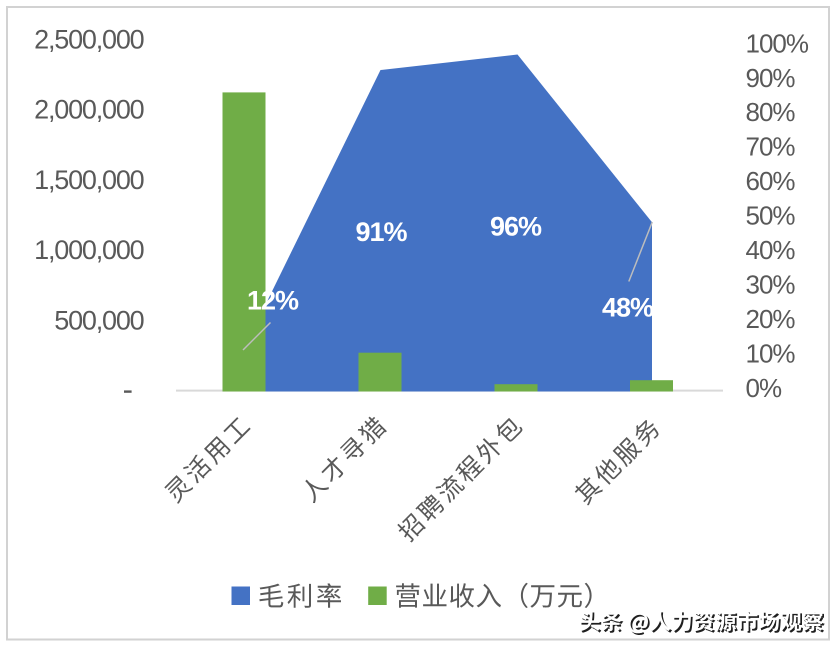 This screenshot has height=652, width=837. What do you see at coordinates (516, 227) in the screenshot?
I see `svg-text: 96%` at bounding box center [516, 227].